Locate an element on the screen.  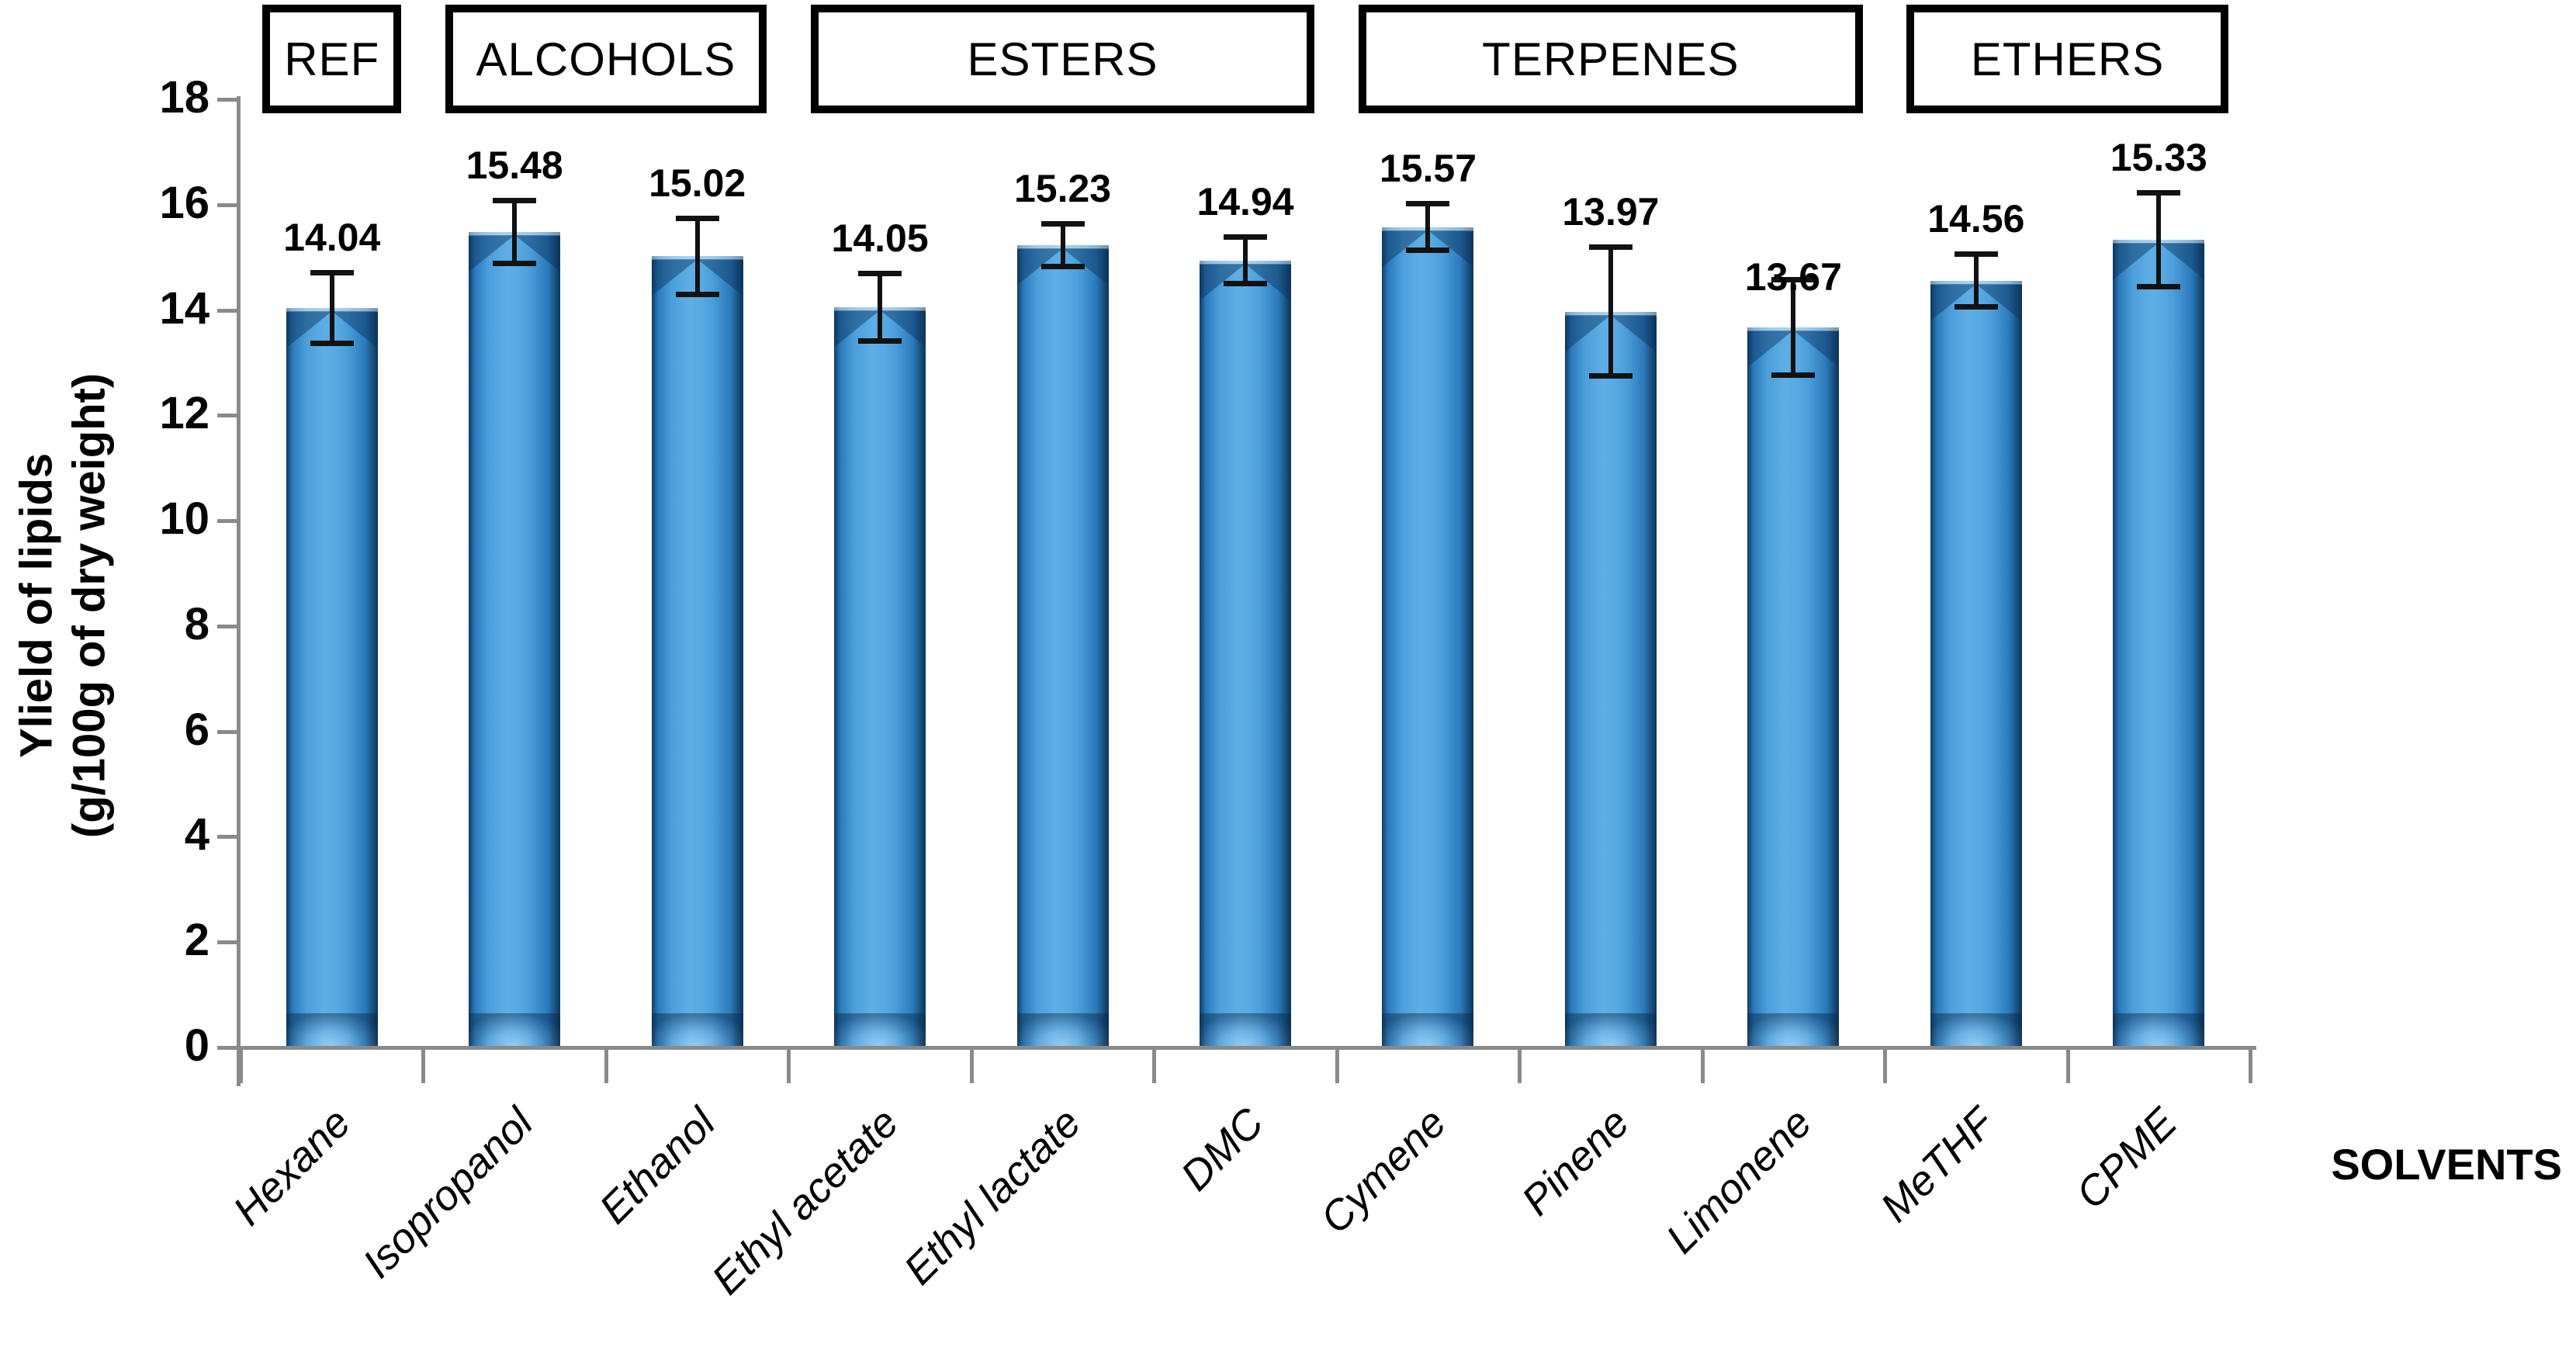
error-bar-line-ethanol is located at coordinates (697, 256).